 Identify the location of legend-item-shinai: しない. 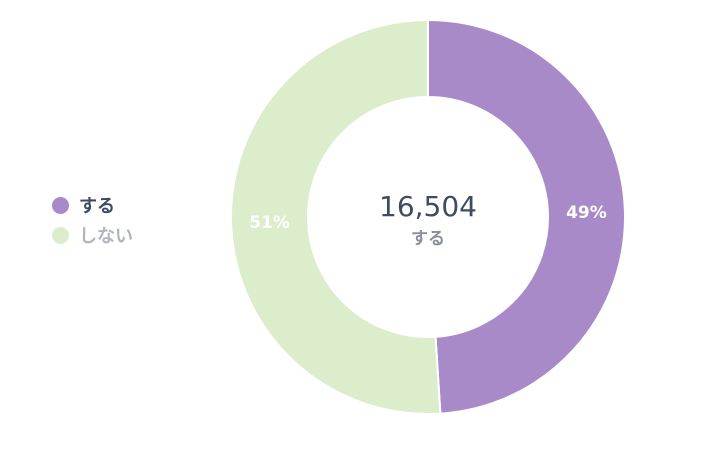
(92, 235).